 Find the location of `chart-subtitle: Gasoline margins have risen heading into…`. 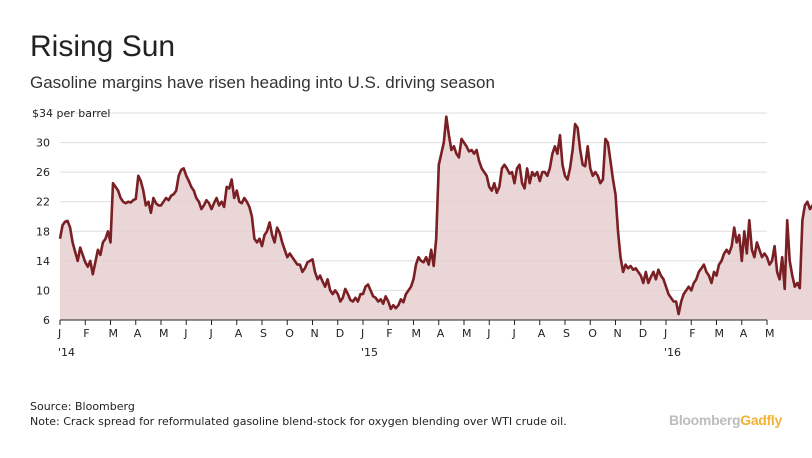

chart-subtitle: Gasoline margins have risen heading into… is located at coordinates (262, 82).